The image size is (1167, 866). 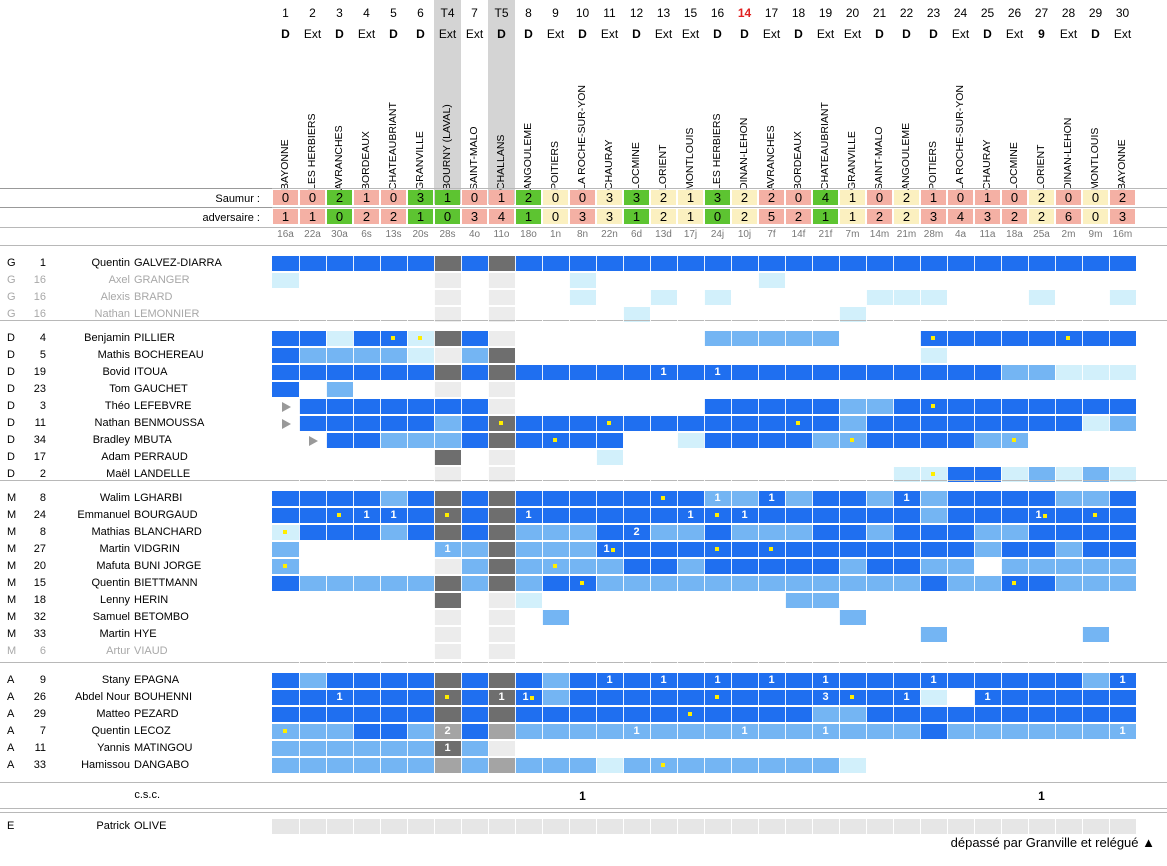 What do you see at coordinates (583, 782) in the screenshot?
I see `group-divider` at bounding box center [583, 782].